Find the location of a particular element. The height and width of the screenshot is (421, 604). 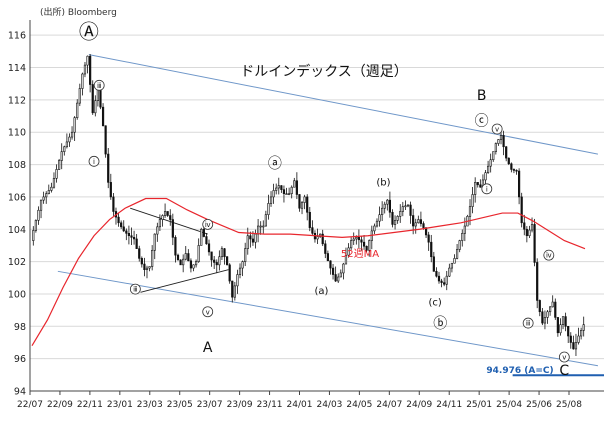

y-tick-label: 112 is located at coordinates (17, 100).